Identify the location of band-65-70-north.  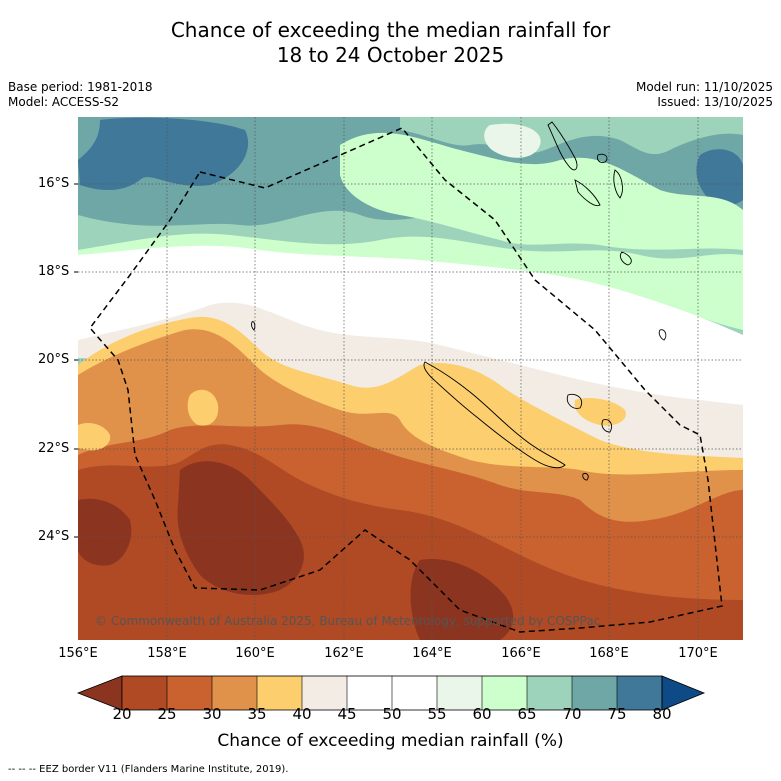
(571, 136).